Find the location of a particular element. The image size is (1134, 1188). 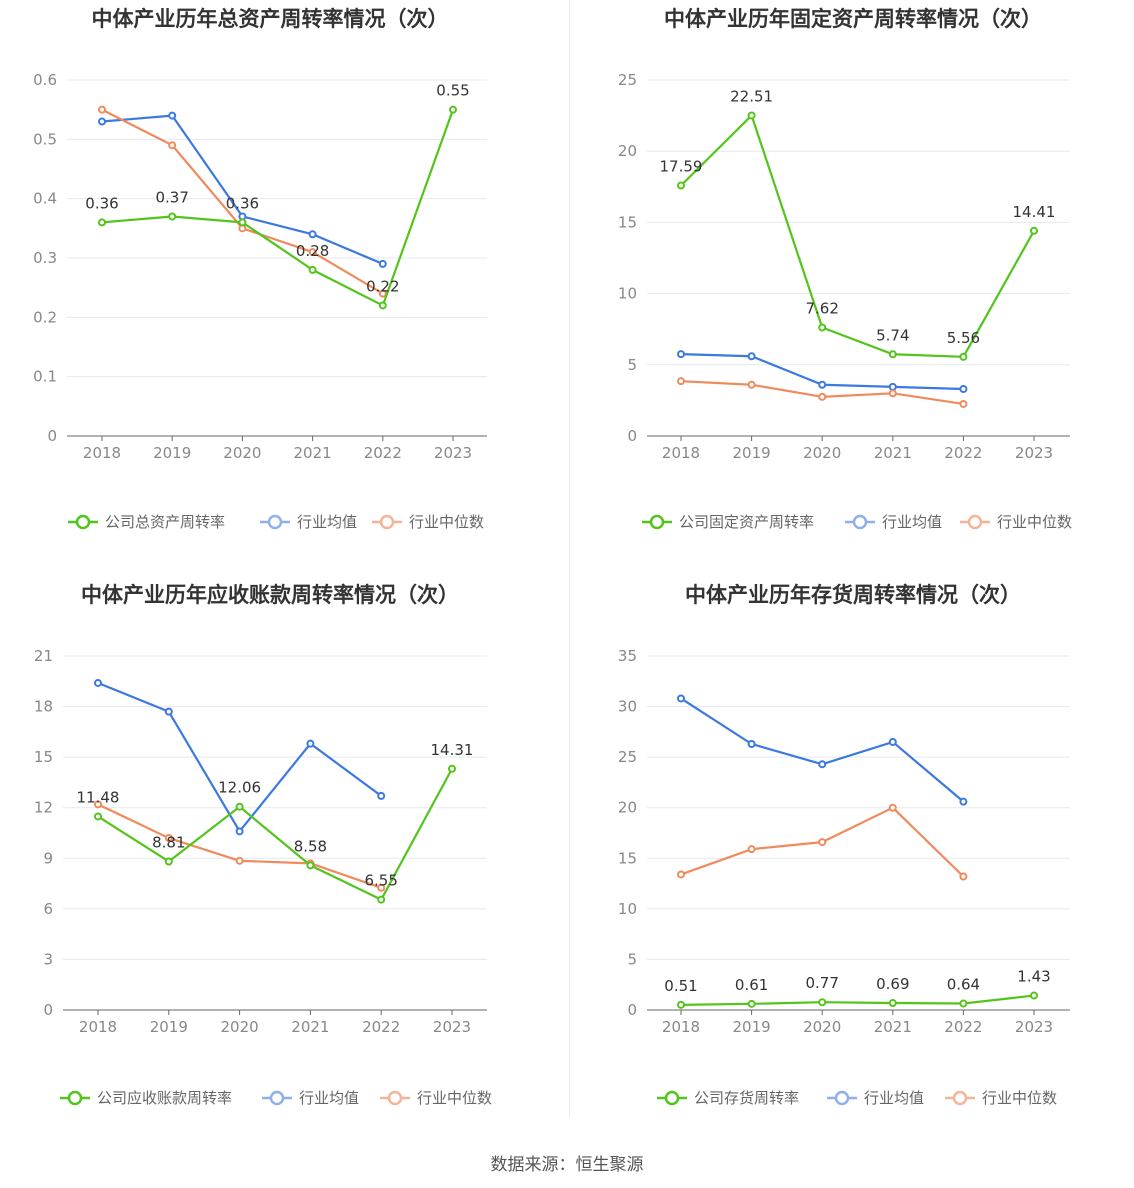

chart-title: 中体产业历年总资产周转率情况（次） is located at coordinates (270, 19).